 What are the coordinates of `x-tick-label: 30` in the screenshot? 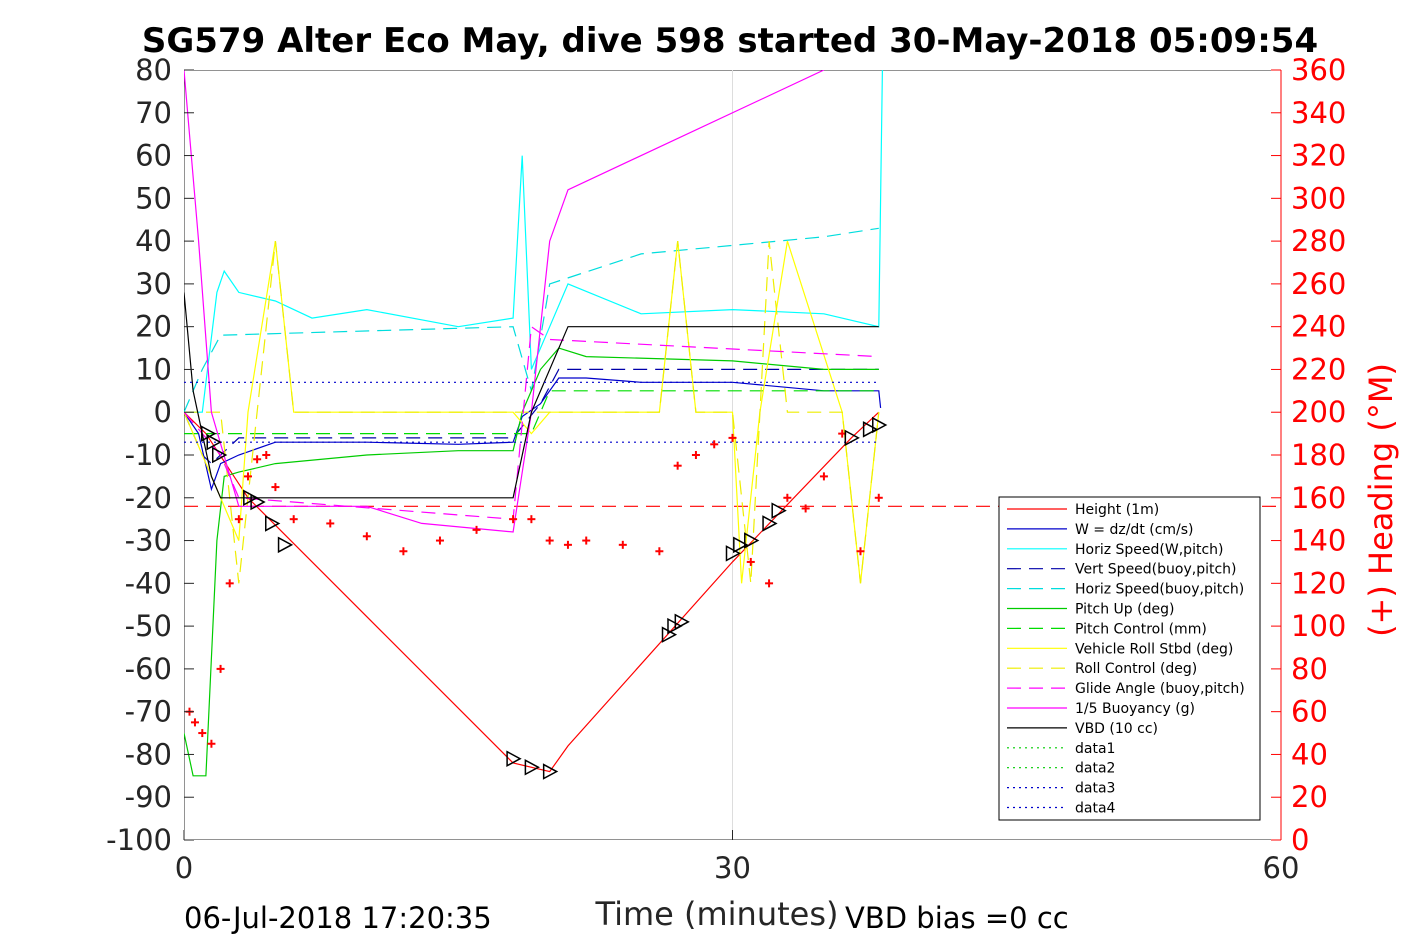 It's located at (732, 868).